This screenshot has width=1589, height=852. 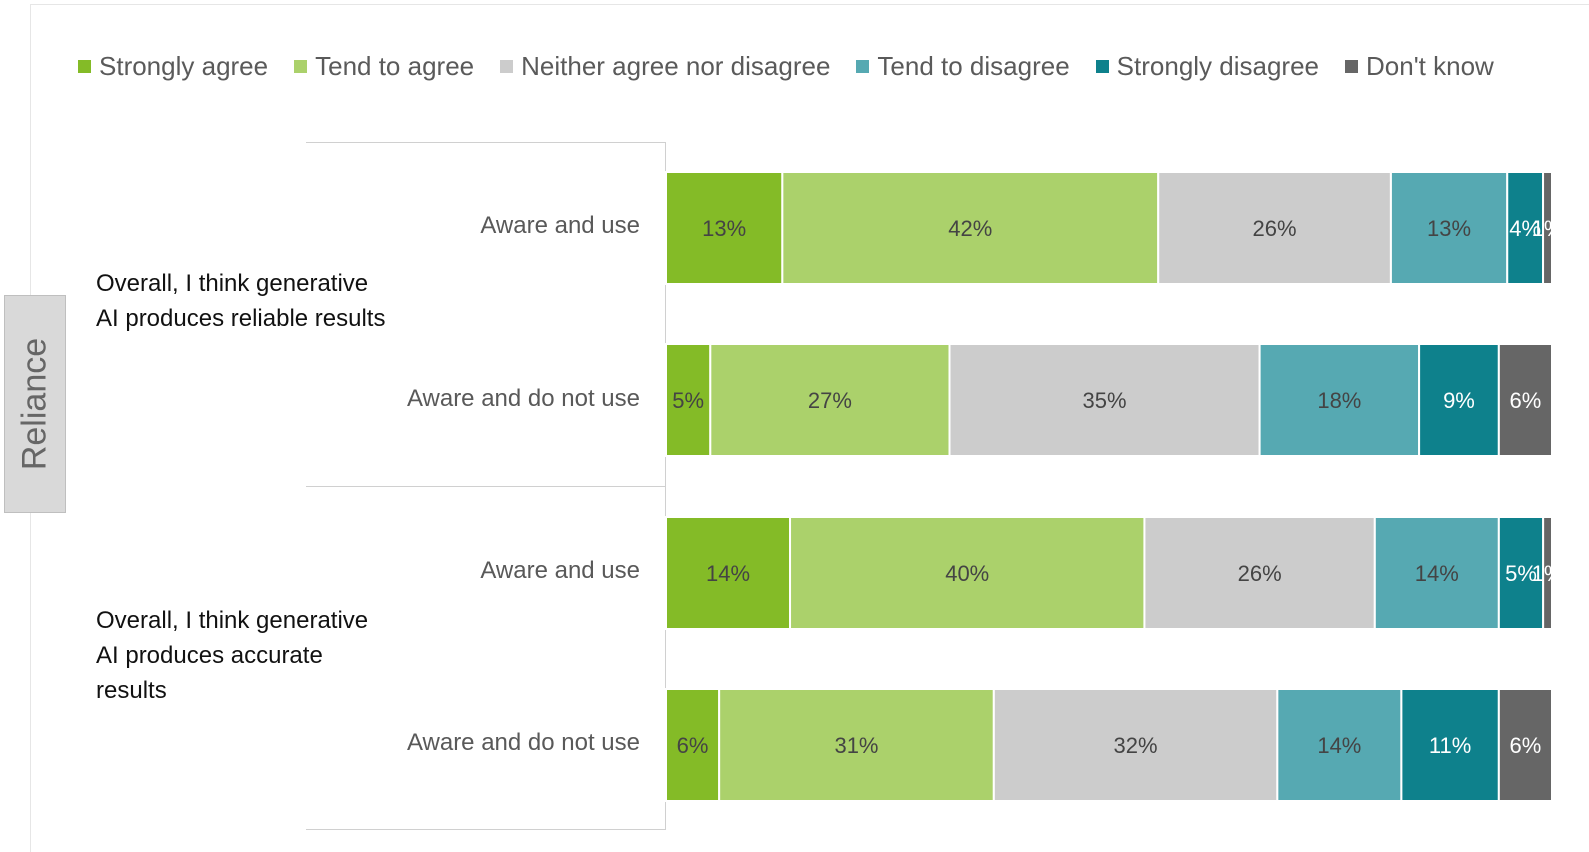 What do you see at coordinates (35, 404) in the screenshot?
I see `section-tab: Reliance` at bounding box center [35, 404].